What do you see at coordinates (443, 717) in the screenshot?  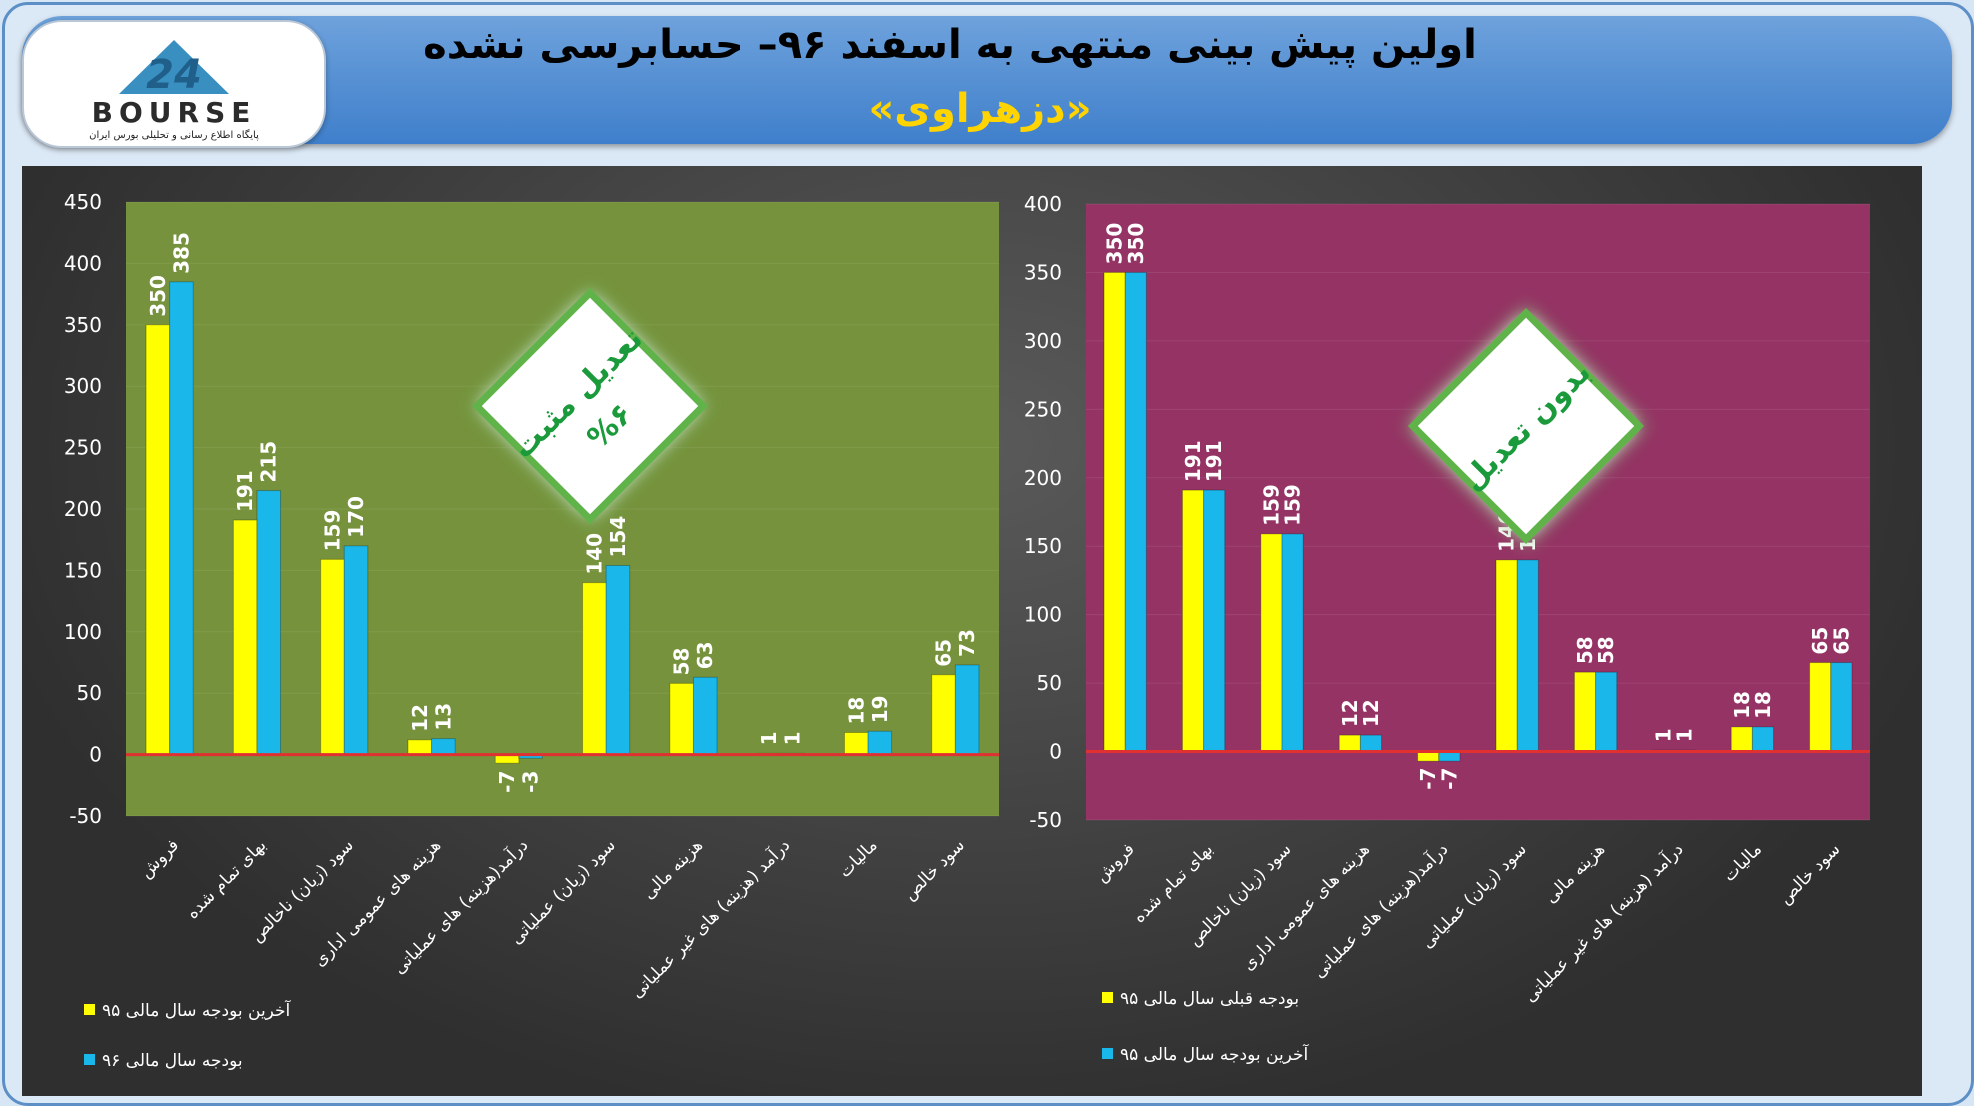 I see `bar-value-label: 13` at bounding box center [443, 717].